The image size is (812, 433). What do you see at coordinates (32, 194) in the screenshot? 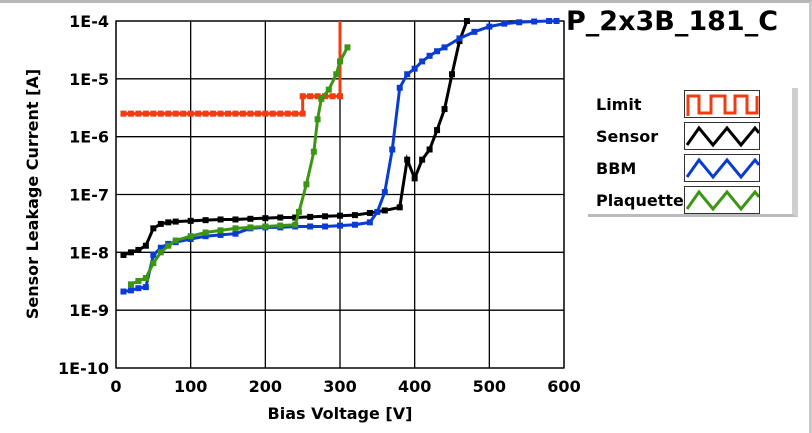
I see `y-axis-label: Sensor Leakage Current [A]` at bounding box center [32, 194].